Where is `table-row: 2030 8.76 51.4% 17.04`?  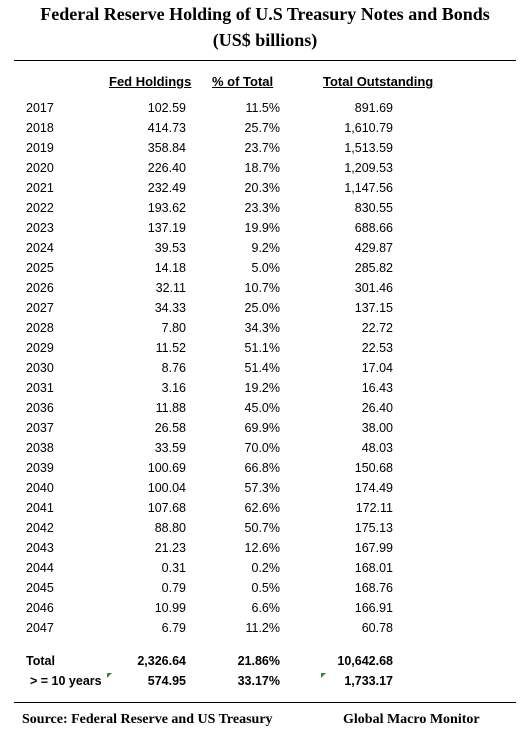 table-row: 2030 8.76 51.4% 17.04 is located at coordinates (265, 371).